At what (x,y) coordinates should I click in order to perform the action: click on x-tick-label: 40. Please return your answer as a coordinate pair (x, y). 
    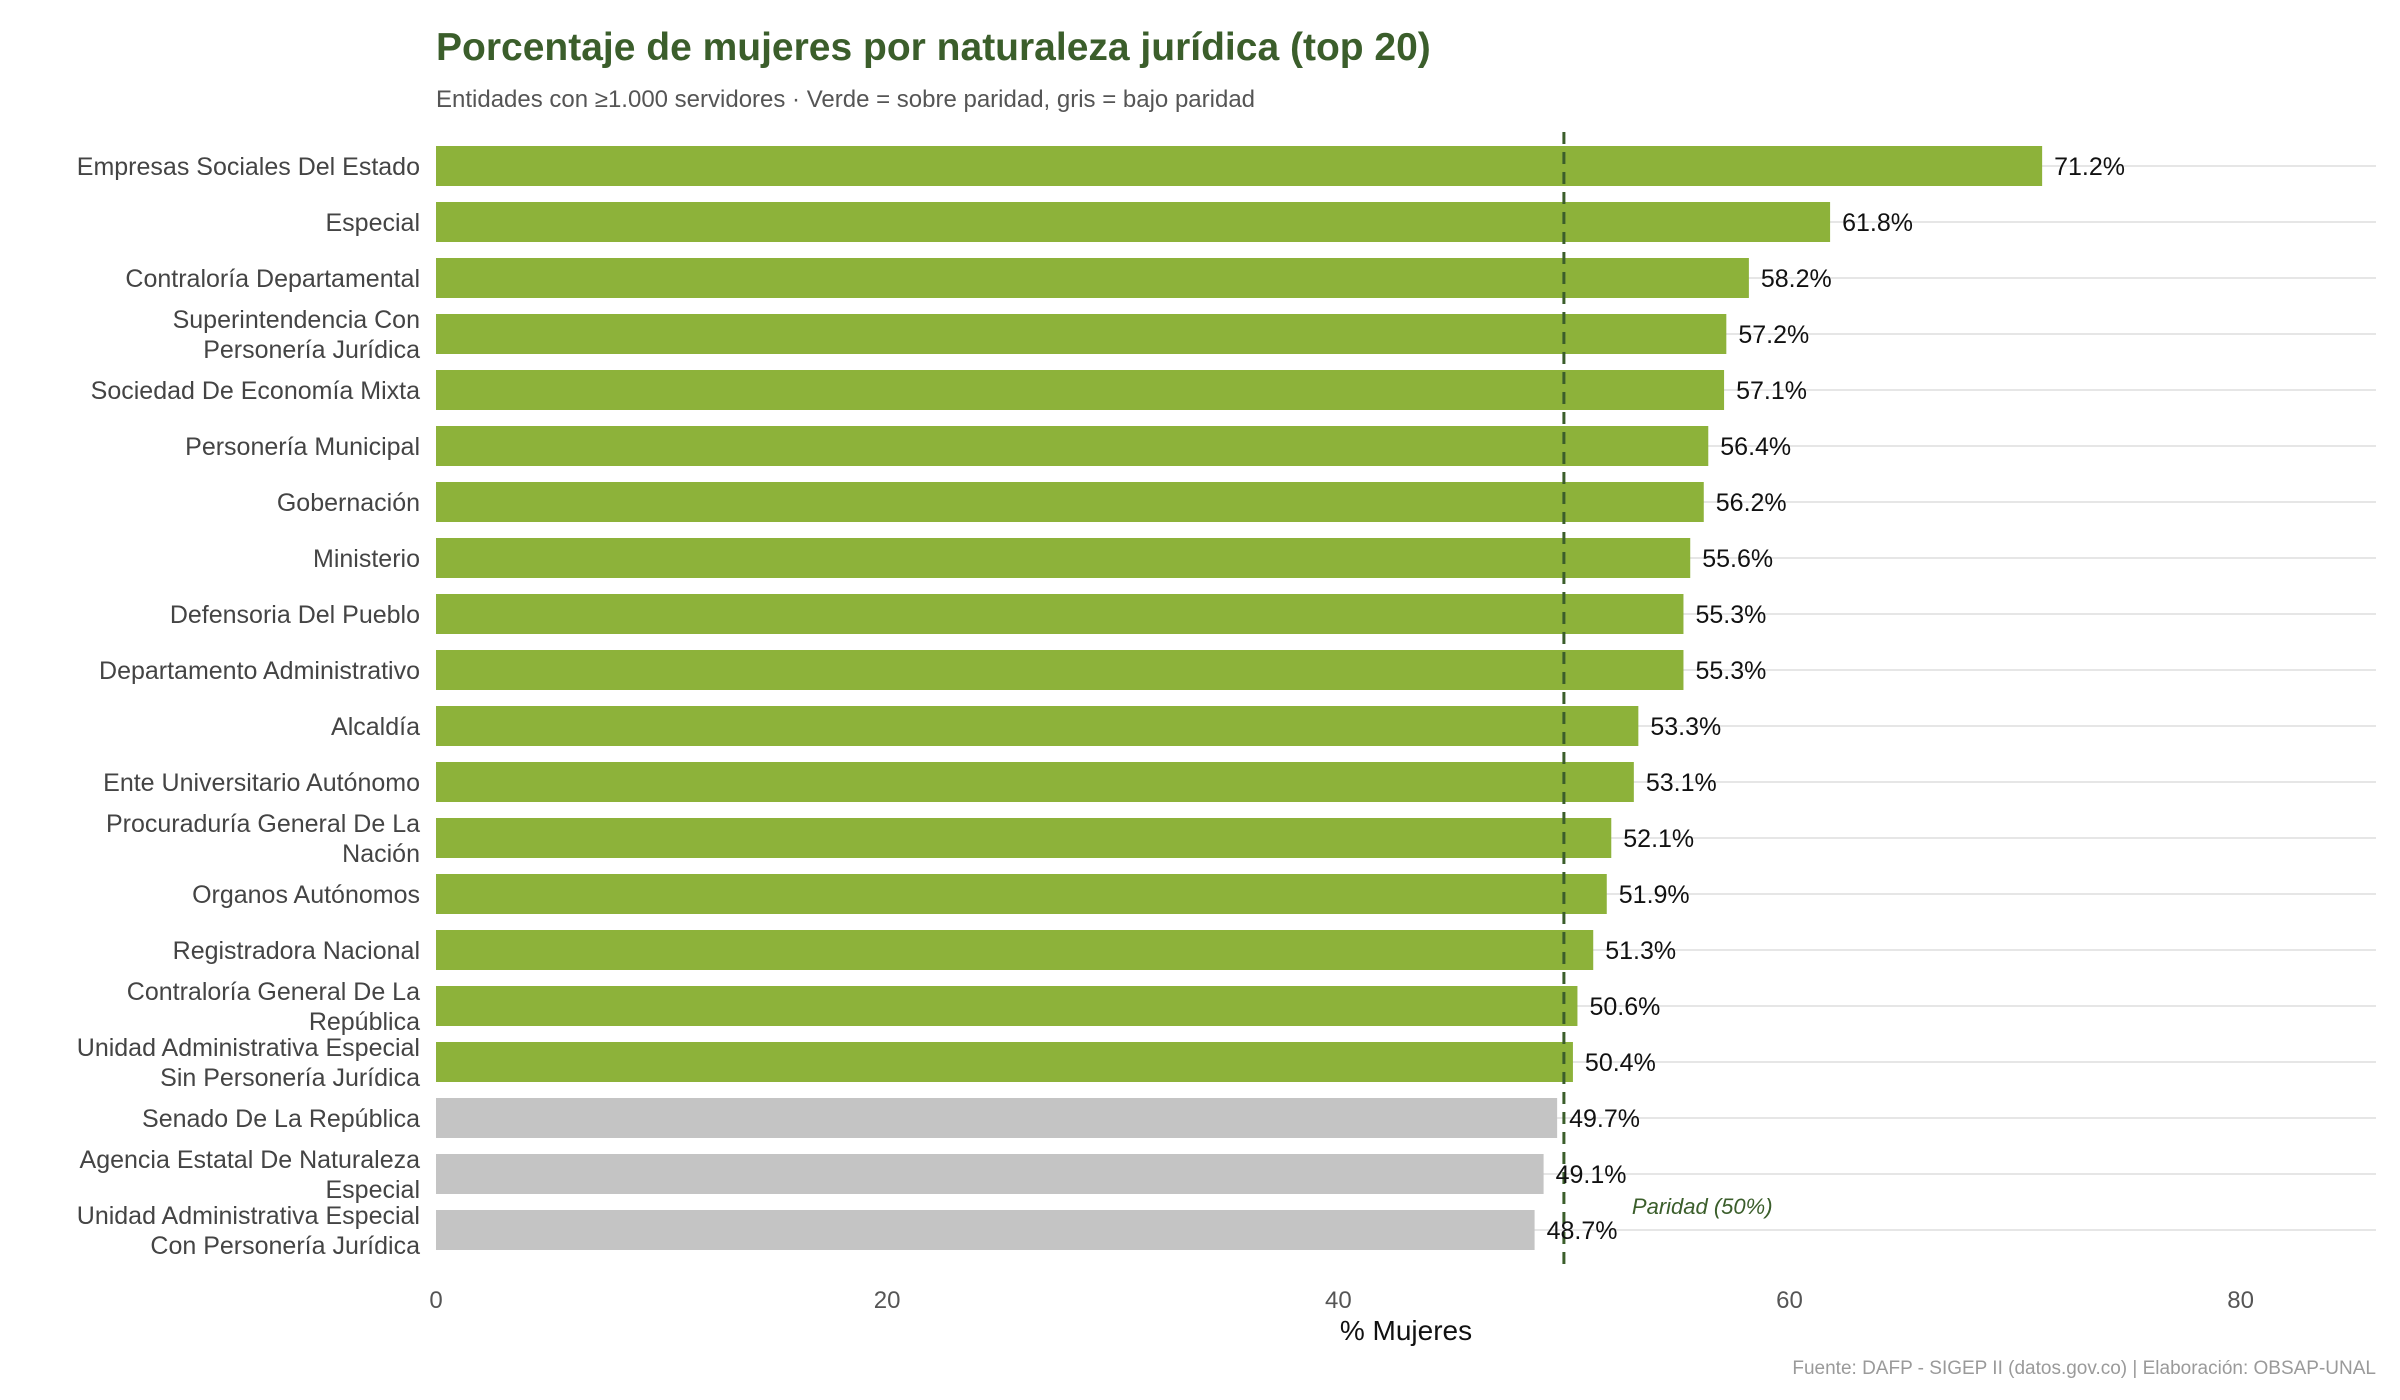
    Looking at the image, I should click on (1338, 1300).